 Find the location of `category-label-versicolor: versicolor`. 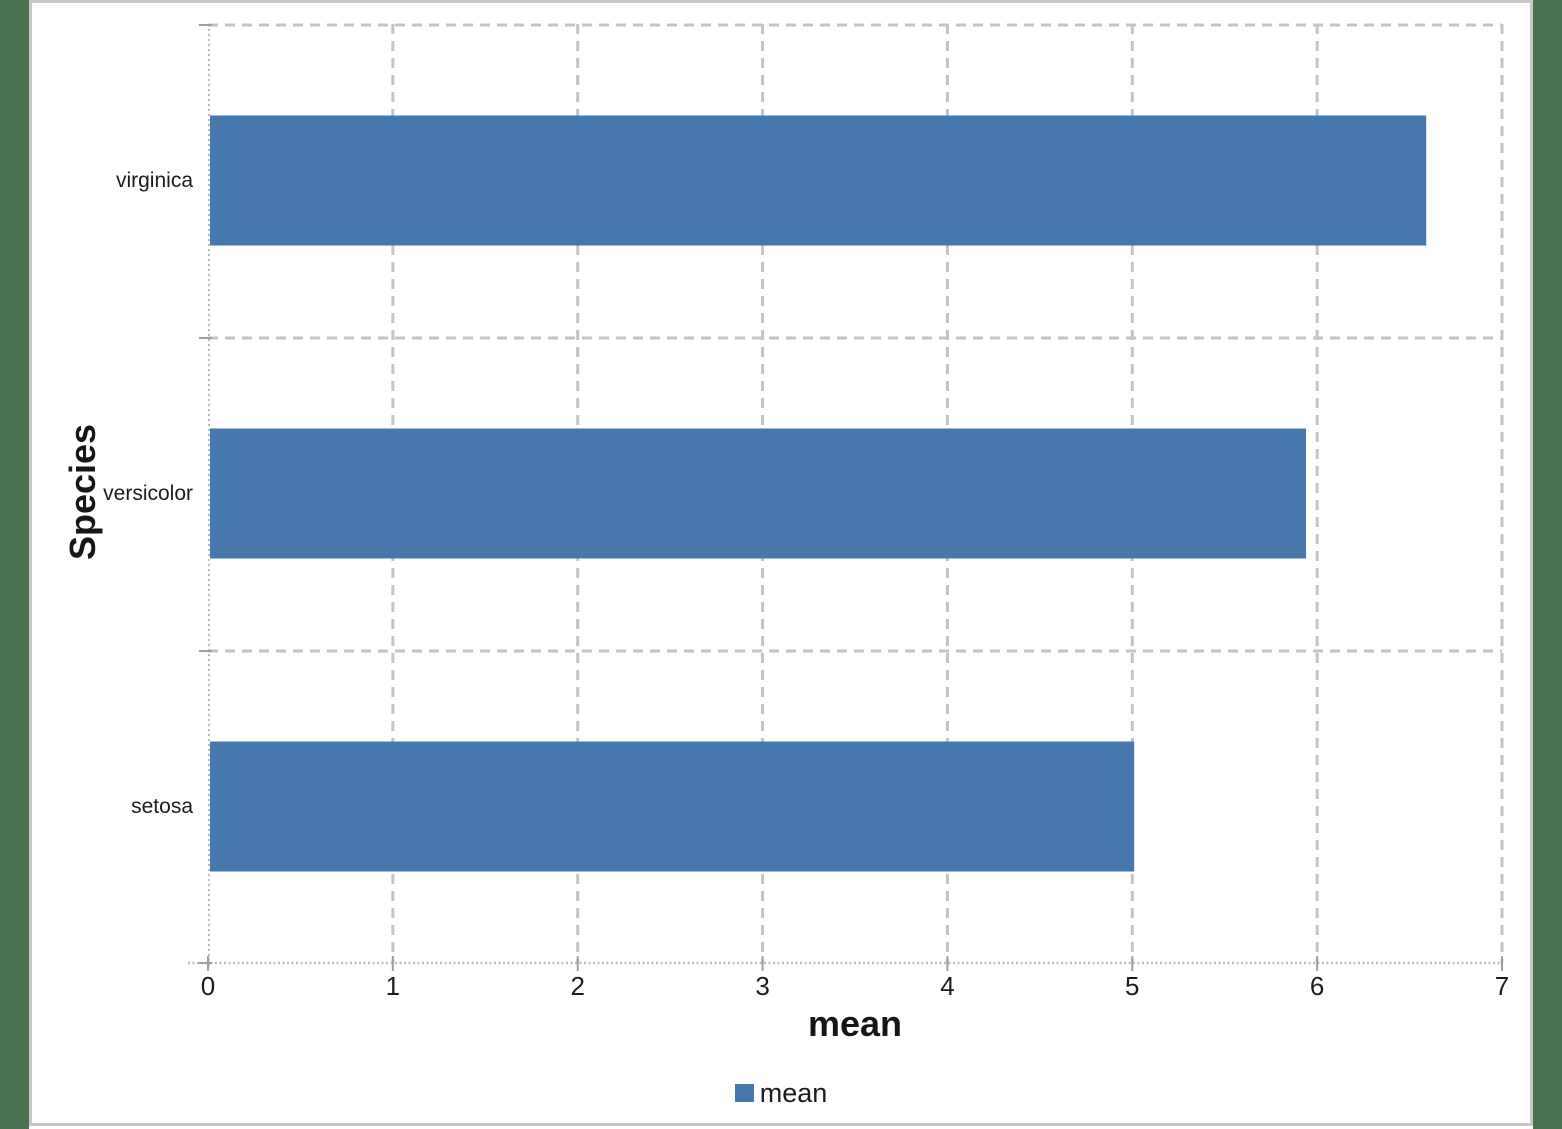

category-label-versicolor: versicolor is located at coordinates (148, 493).